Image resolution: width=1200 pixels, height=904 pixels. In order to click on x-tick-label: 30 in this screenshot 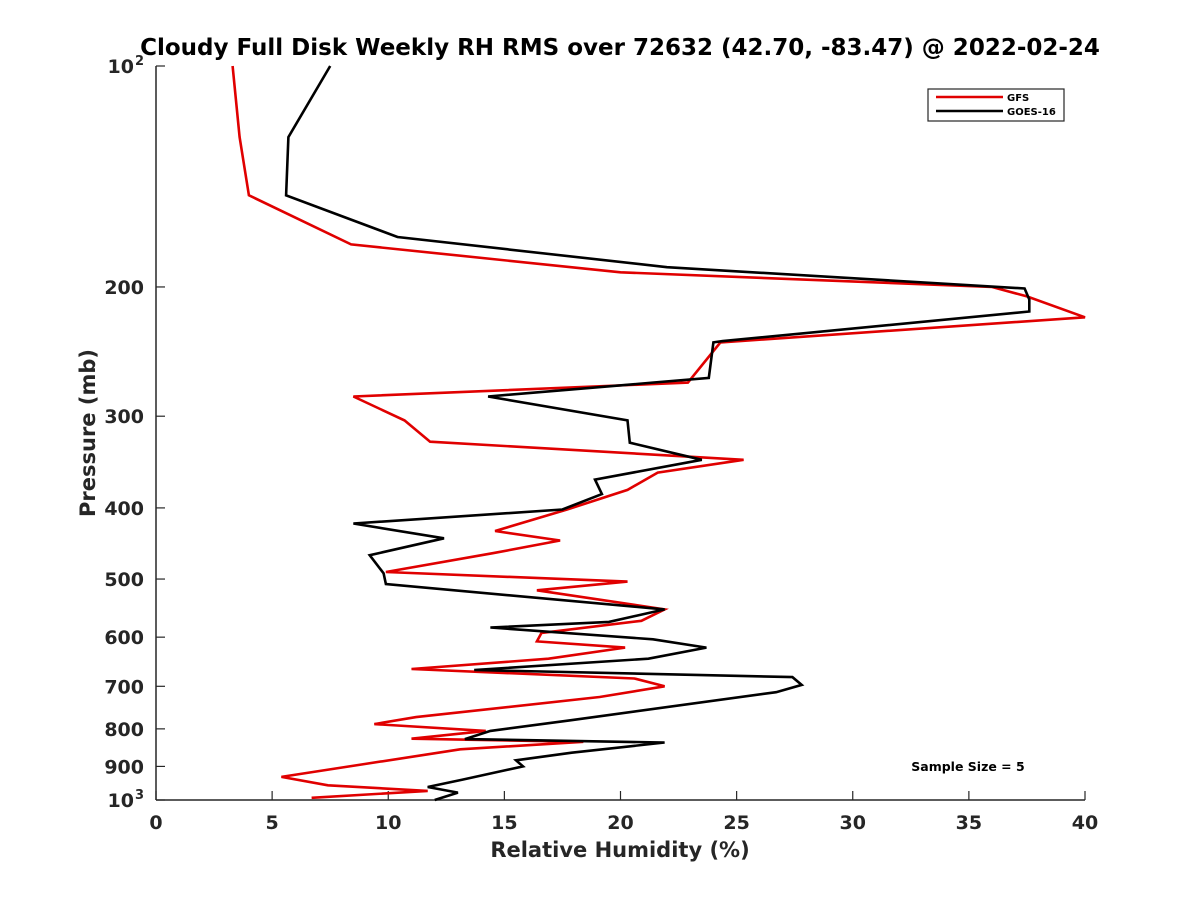, I will do `click(853, 823)`.